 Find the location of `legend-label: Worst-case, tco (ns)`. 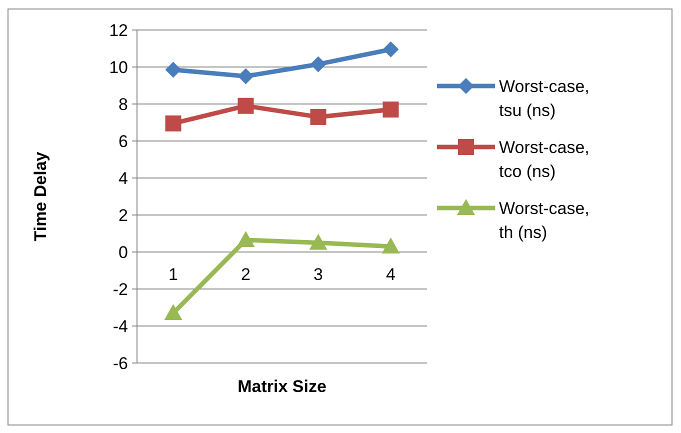

legend-label: Worst-case, tco (ns) is located at coordinates (544, 159).